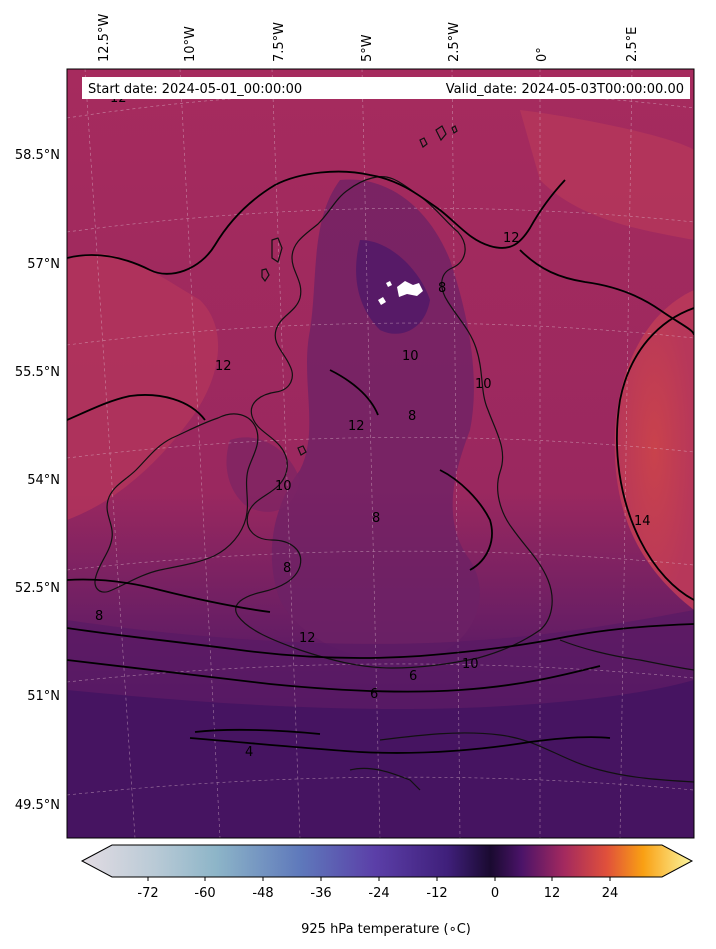 The image size is (716, 949). What do you see at coordinates (386, 88) in the screenshot?
I see `header-box` at bounding box center [386, 88].